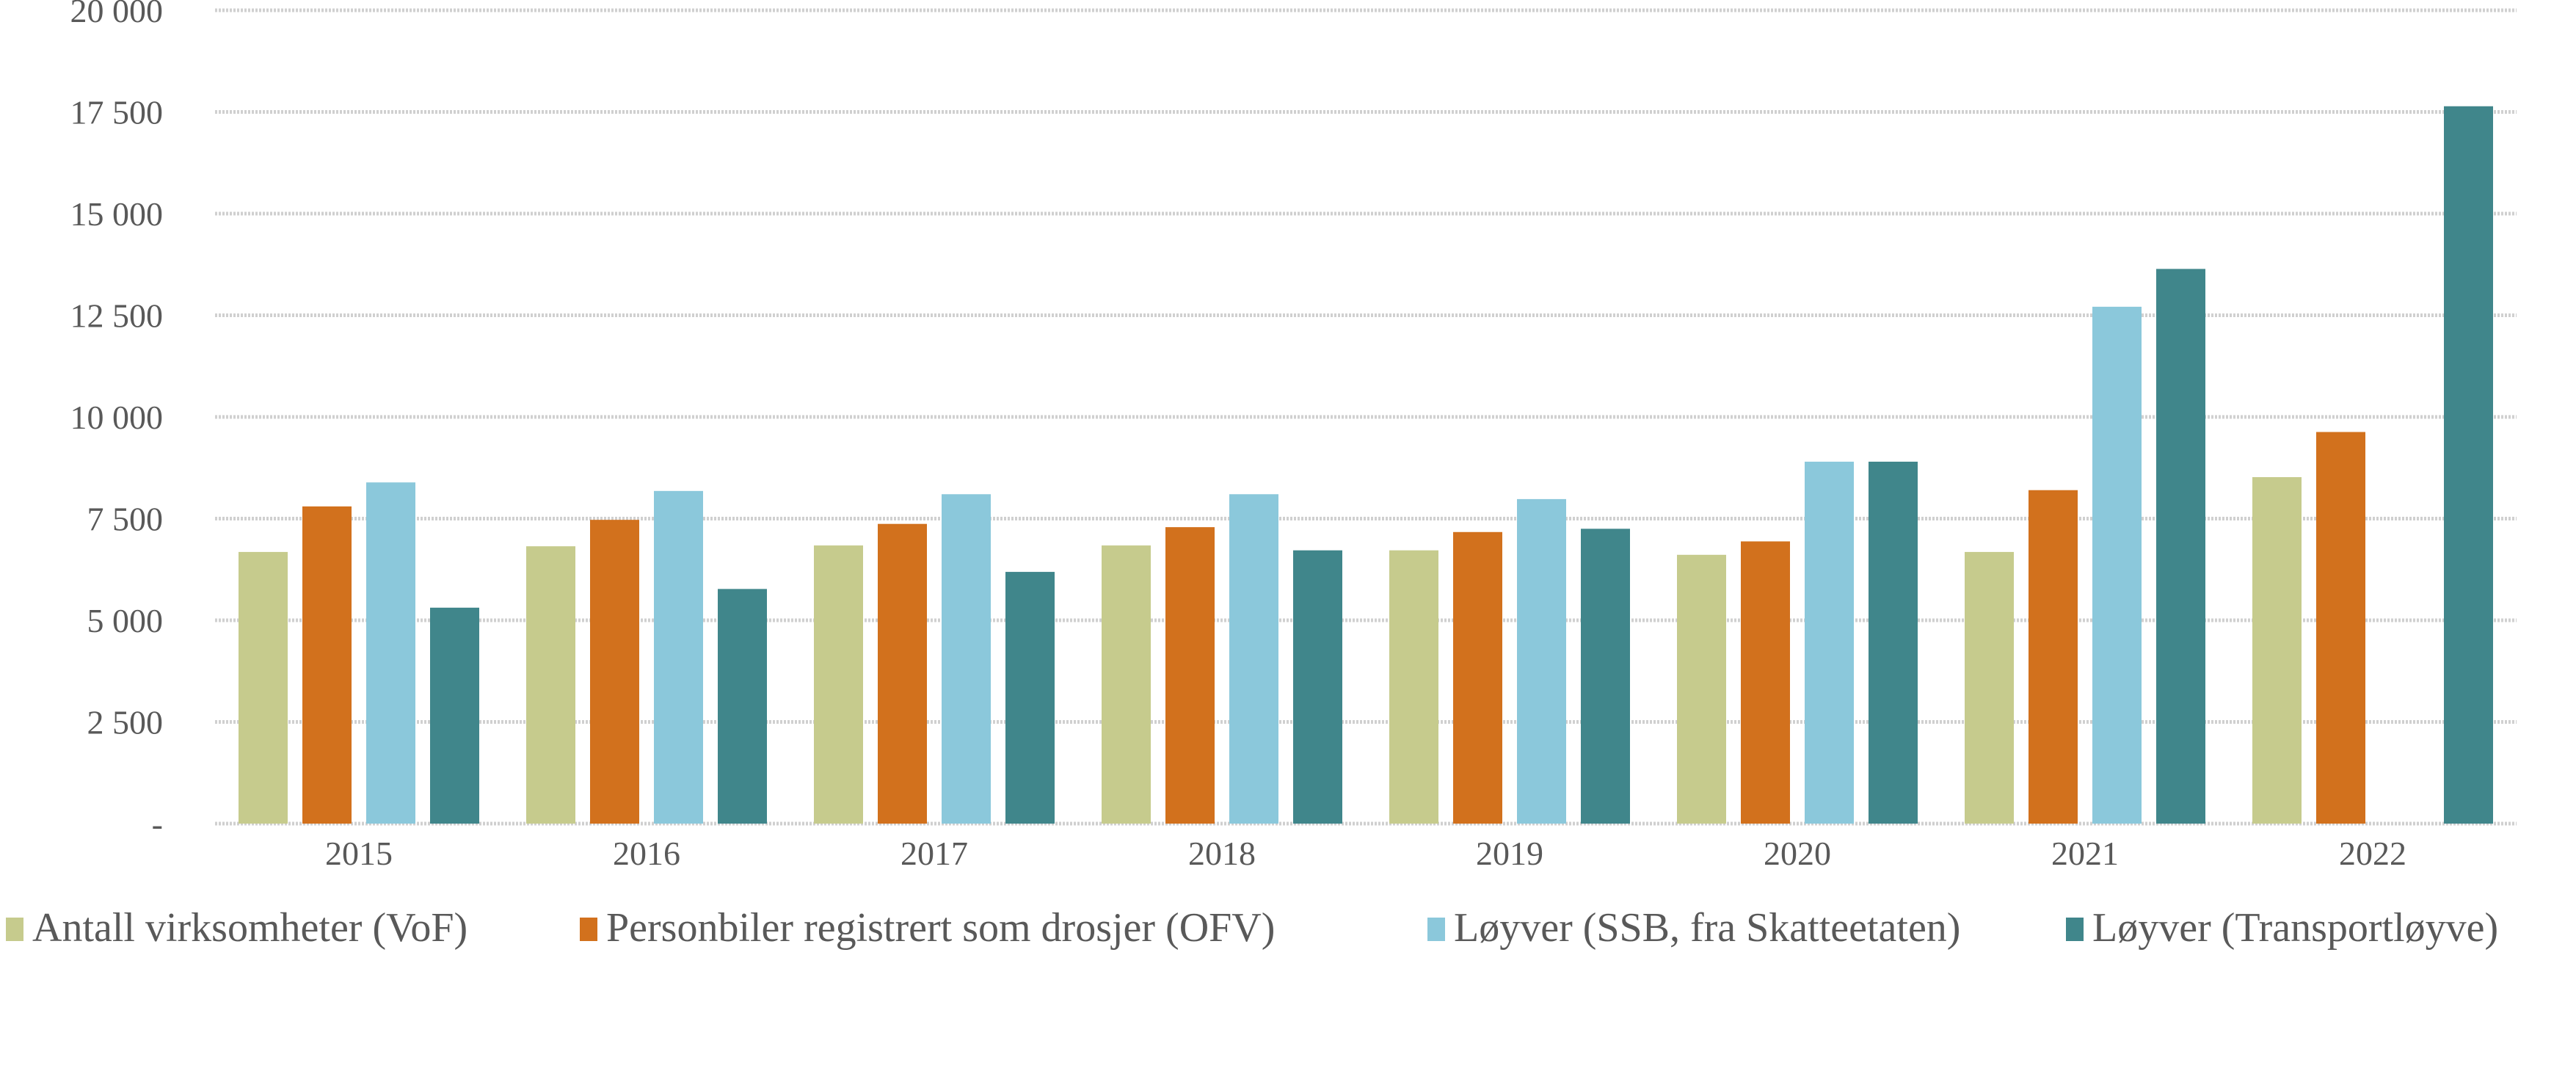 The height and width of the screenshot is (1082, 2576). What do you see at coordinates (2085, 853) in the screenshot?
I see `x-tick-label: 2021` at bounding box center [2085, 853].